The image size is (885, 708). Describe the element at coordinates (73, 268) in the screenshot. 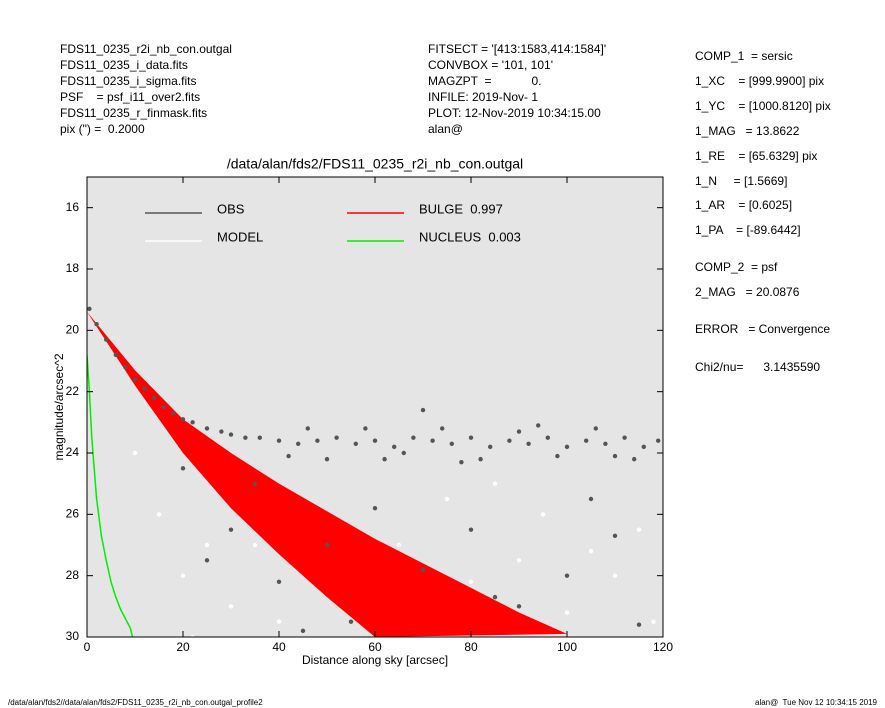

I see `y-tick-label: 18` at that location.